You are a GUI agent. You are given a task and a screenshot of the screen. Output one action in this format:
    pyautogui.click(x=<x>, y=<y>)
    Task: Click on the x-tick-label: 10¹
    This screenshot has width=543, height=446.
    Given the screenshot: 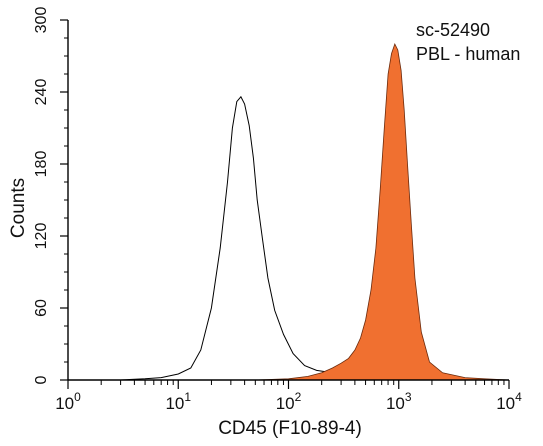 What is the action you would take?
    pyautogui.click(x=178, y=401)
    